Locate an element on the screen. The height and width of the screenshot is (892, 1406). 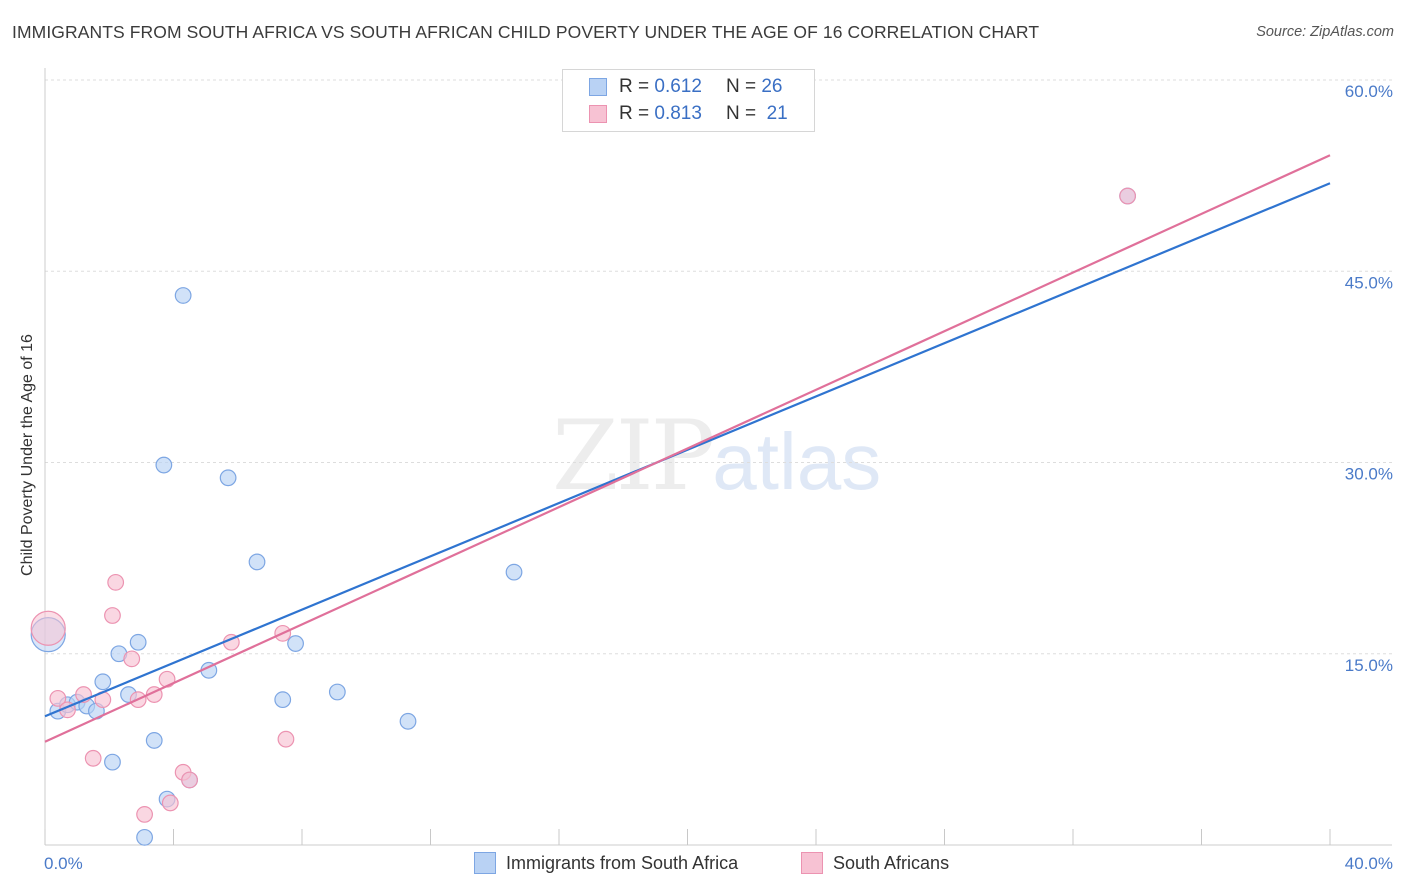
y-tick-label: 30.0% is located at coordinates (1369, 474).